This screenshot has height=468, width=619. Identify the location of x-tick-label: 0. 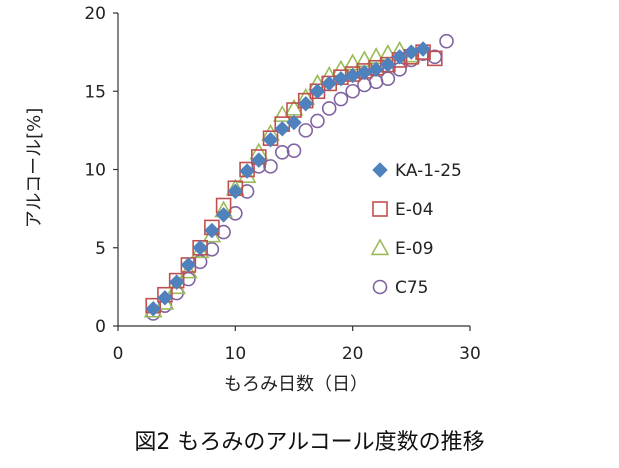
(118, 354).